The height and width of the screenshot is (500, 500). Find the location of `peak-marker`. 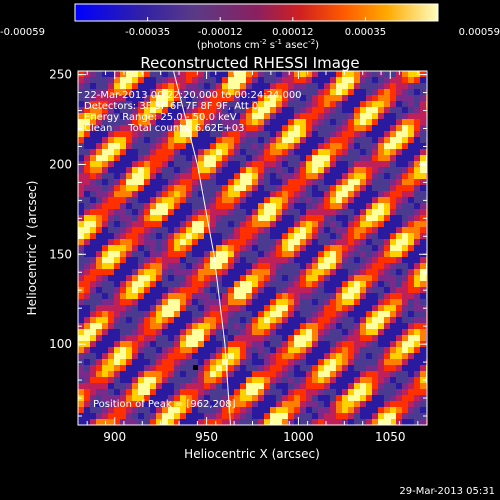

peak-marker is located at coordinates (196, 367).